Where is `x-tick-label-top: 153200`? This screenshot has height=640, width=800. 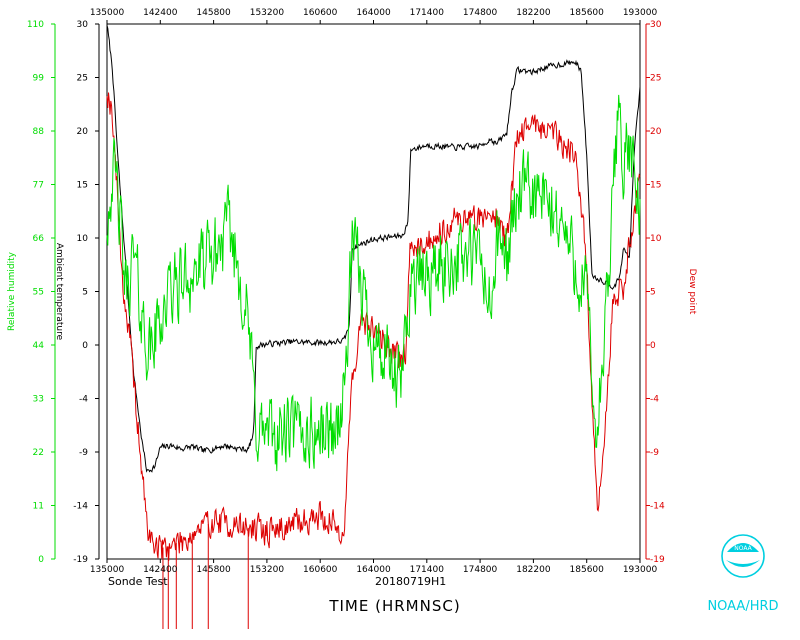
x-tick-label-top: 153200 is located at coordinates (267, 13).